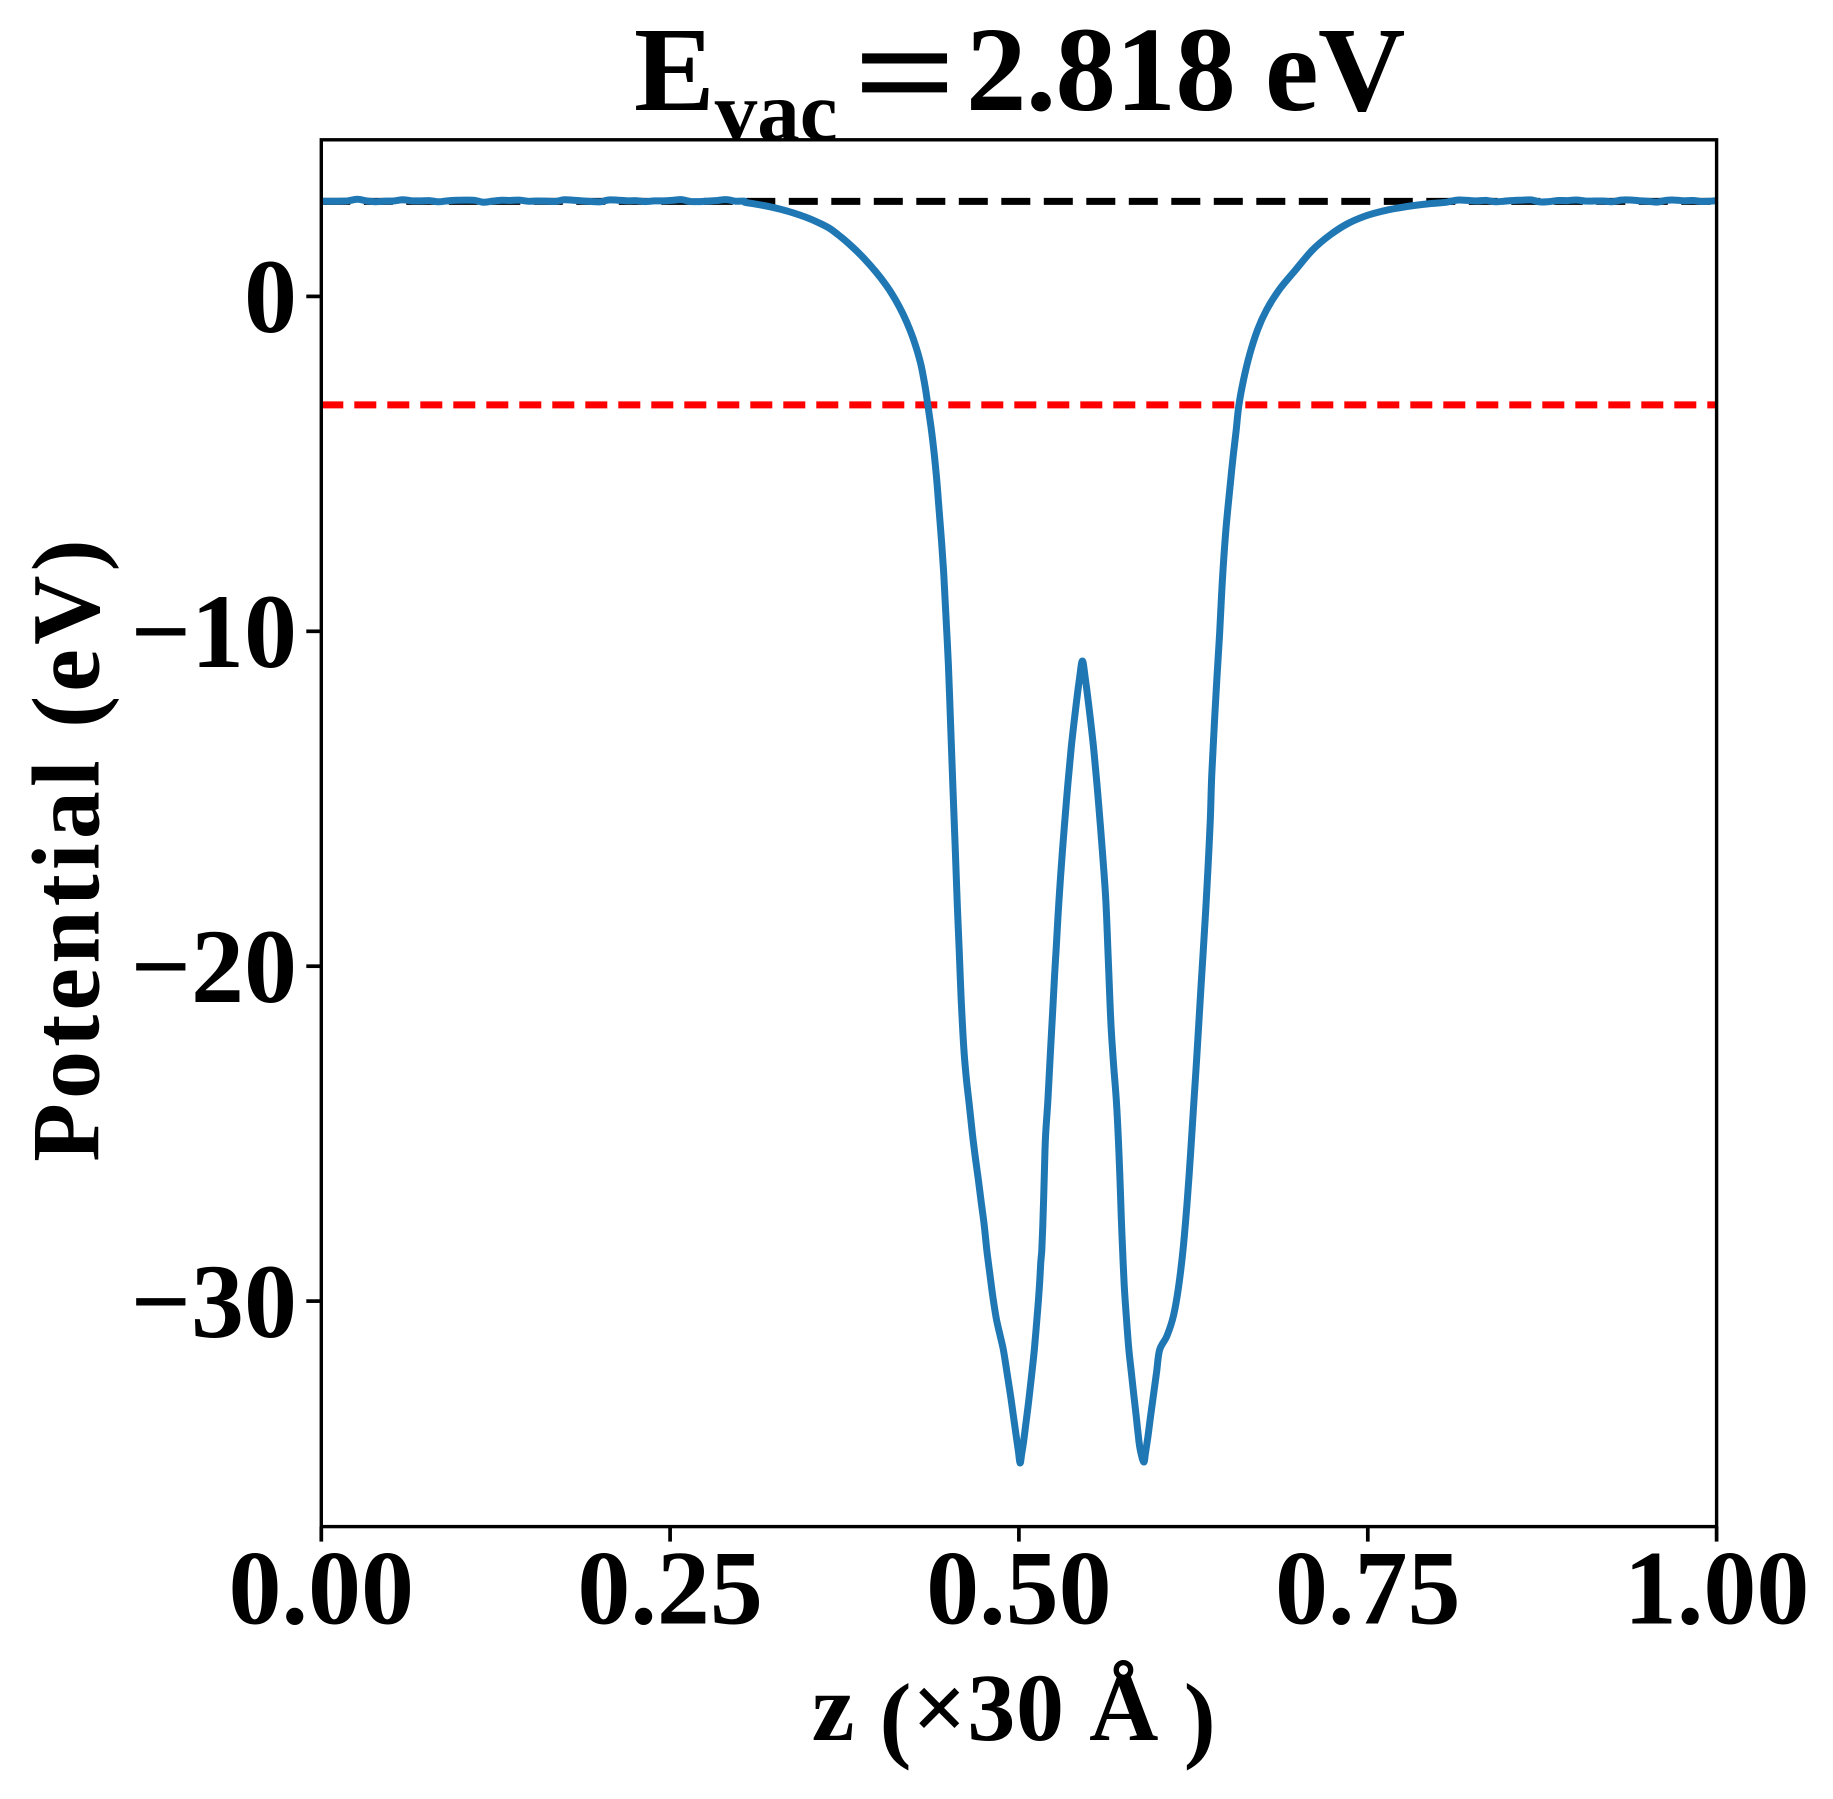  I want to click on svg-text: Potential (eV), so click(65, 848).